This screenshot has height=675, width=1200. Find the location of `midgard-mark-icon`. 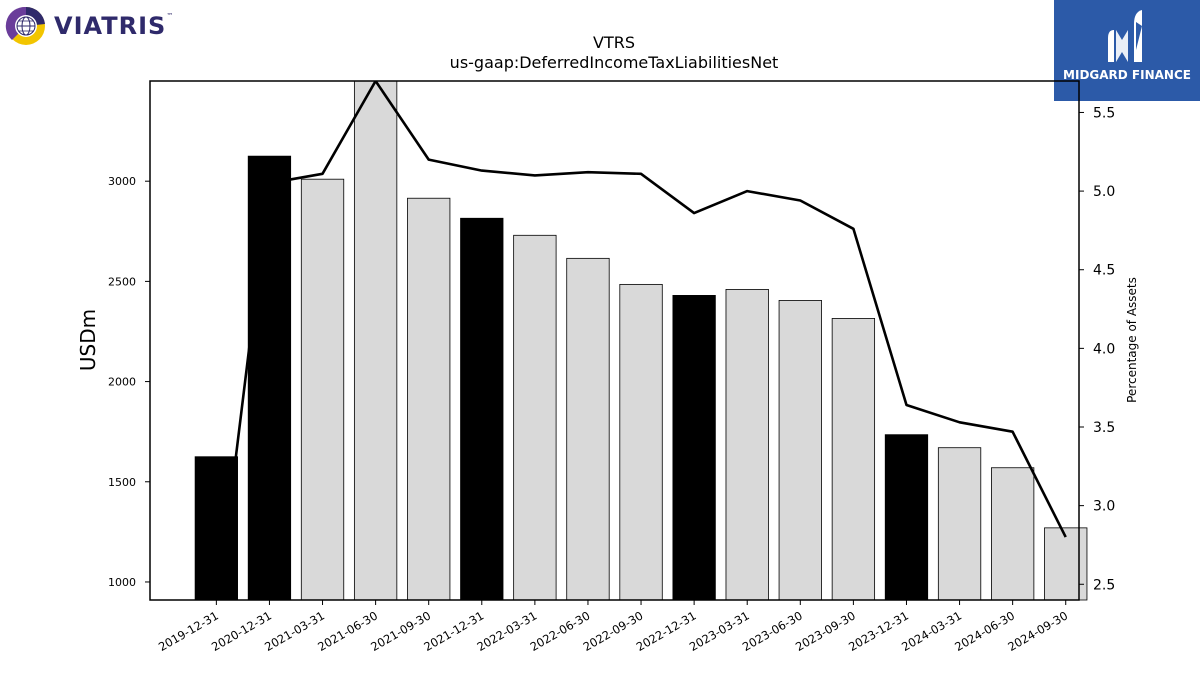

midgard-mark-icon is located at coordinates (1125, 36).